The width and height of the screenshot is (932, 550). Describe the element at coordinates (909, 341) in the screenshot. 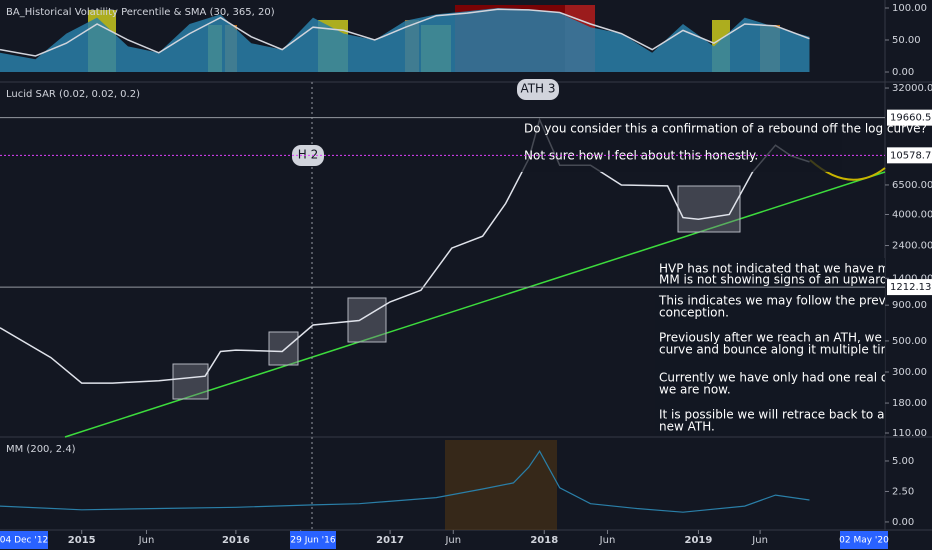

I see `y-tick-label: 500.00` at that location.